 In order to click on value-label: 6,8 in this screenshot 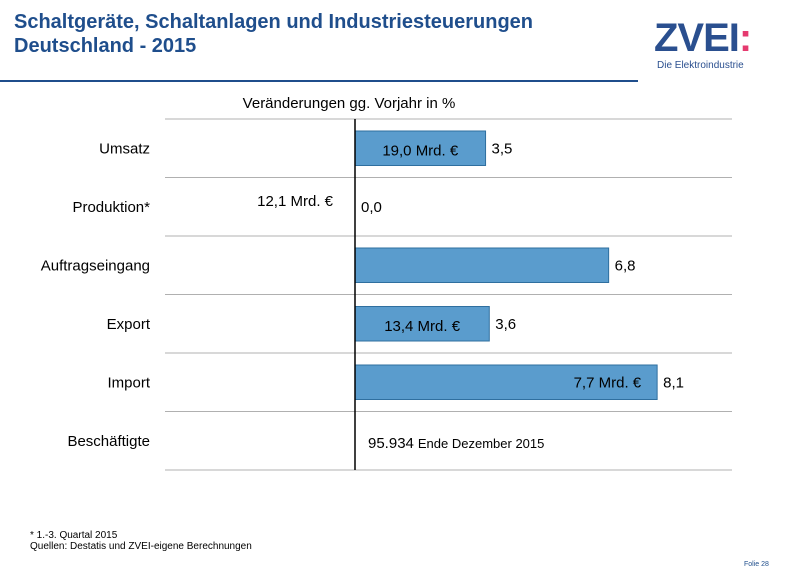, I will do `click(625, 265)`.